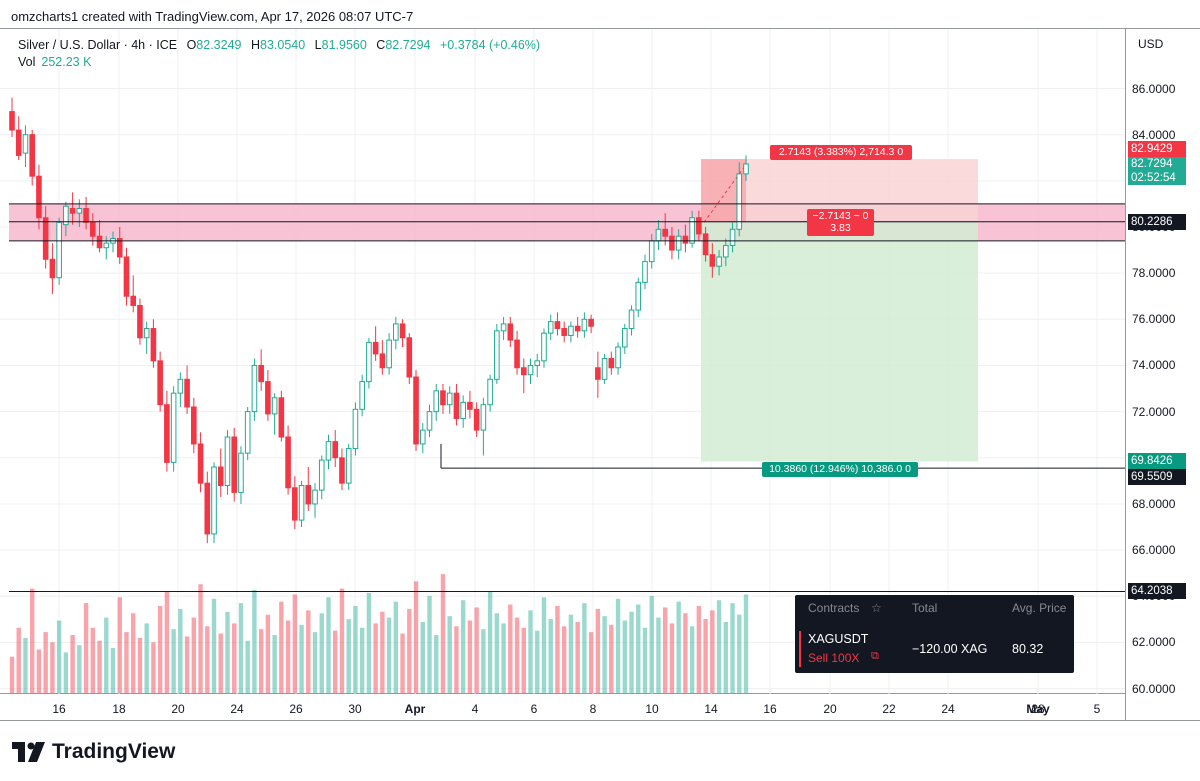 The height and width of the screenshot is (781, 1200). I want to click on level-price-tag: 69.5509, so click(1157, 477).